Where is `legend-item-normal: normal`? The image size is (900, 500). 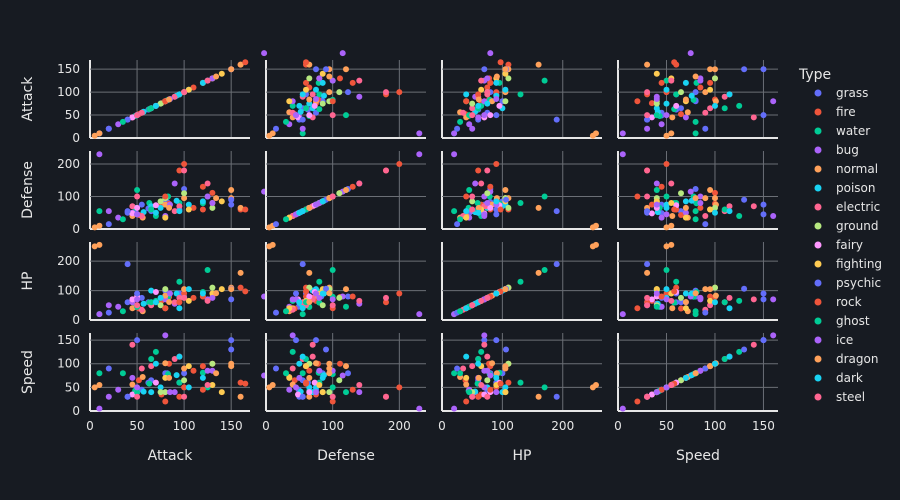
legend-item-normal: normal is located at coordinates (846, 169).